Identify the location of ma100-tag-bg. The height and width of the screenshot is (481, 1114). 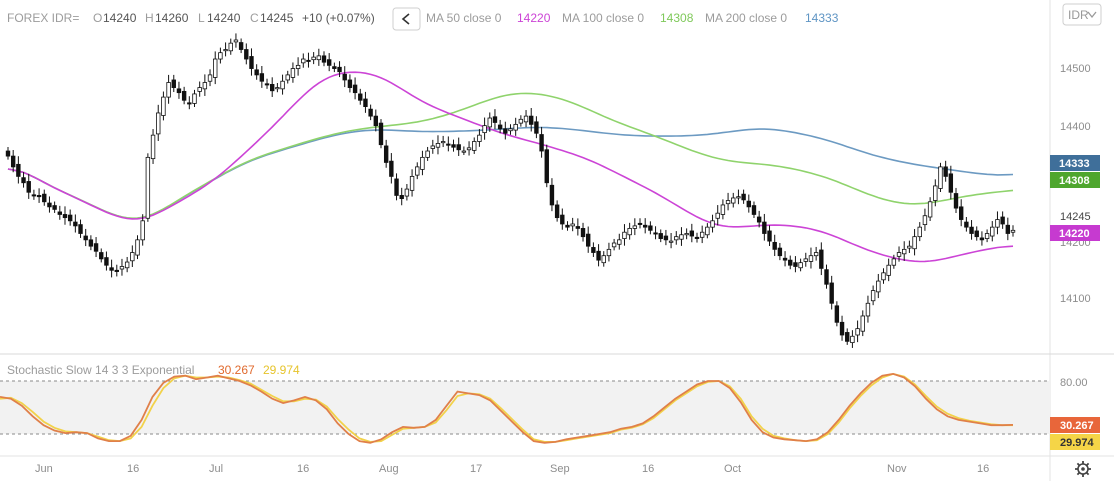
(1075, 180).